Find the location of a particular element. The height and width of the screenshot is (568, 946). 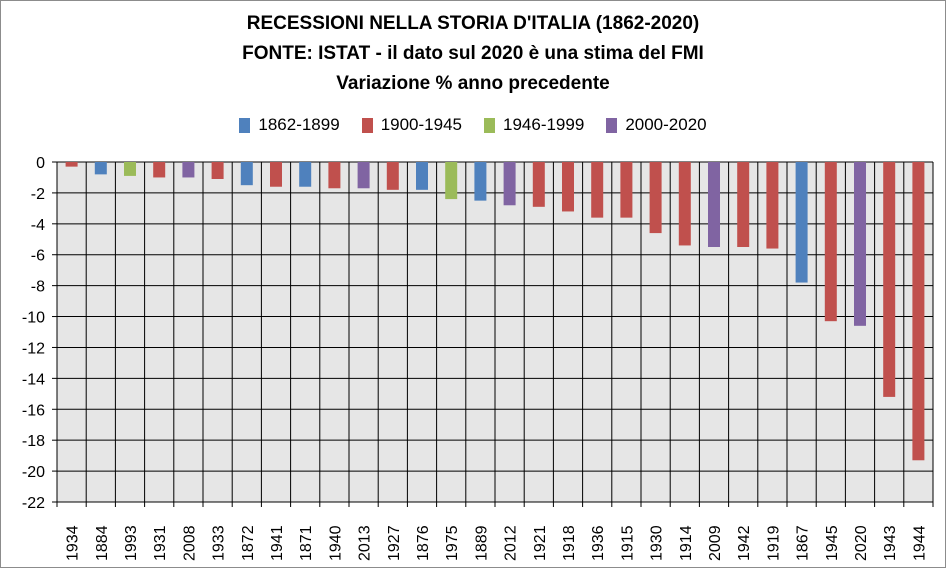

x-tick-label: 1871 is located at coordinates (306, 543).